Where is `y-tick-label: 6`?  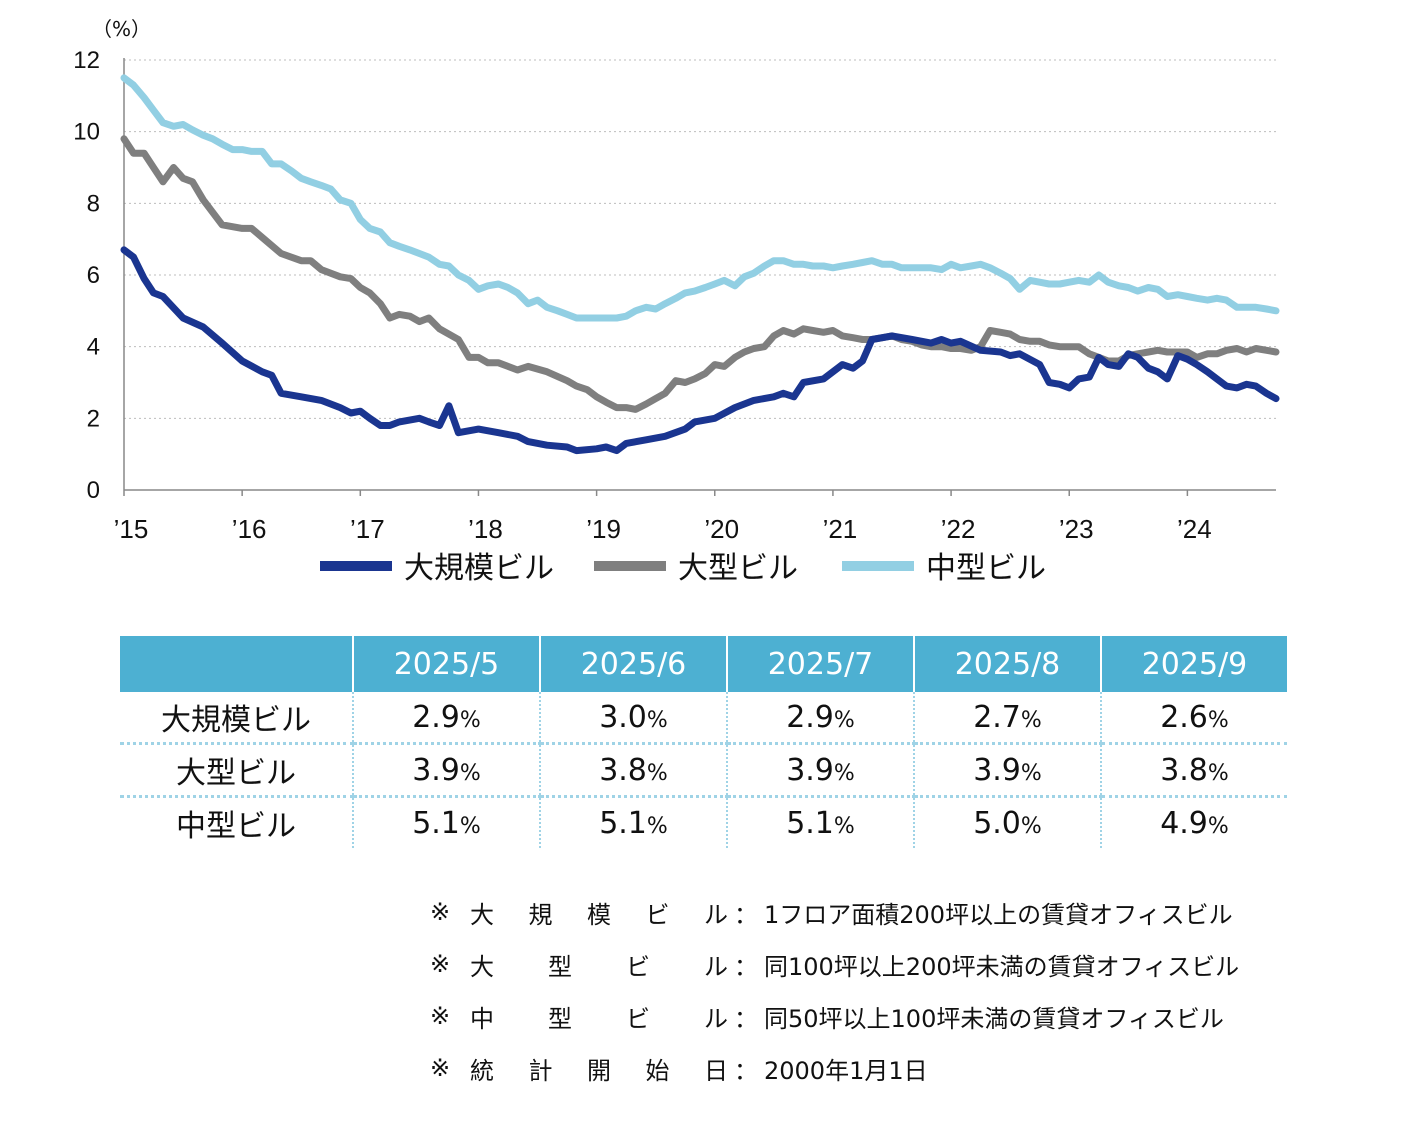
y-tick-label: 6 is located at coordinates (93, 275).